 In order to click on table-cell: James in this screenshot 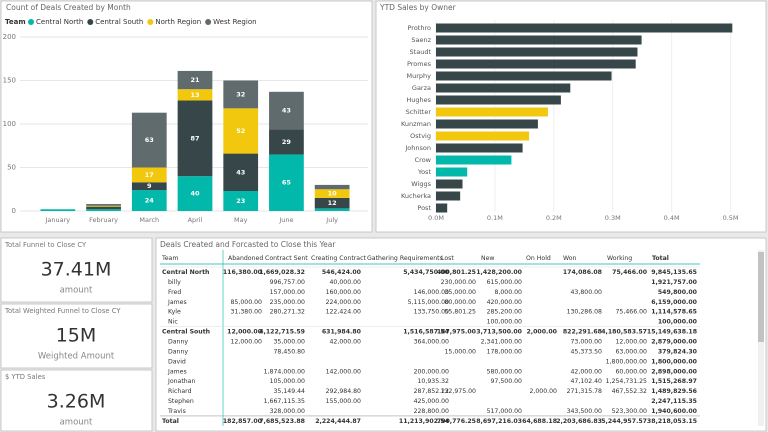, I will do `click(177, 371)`.